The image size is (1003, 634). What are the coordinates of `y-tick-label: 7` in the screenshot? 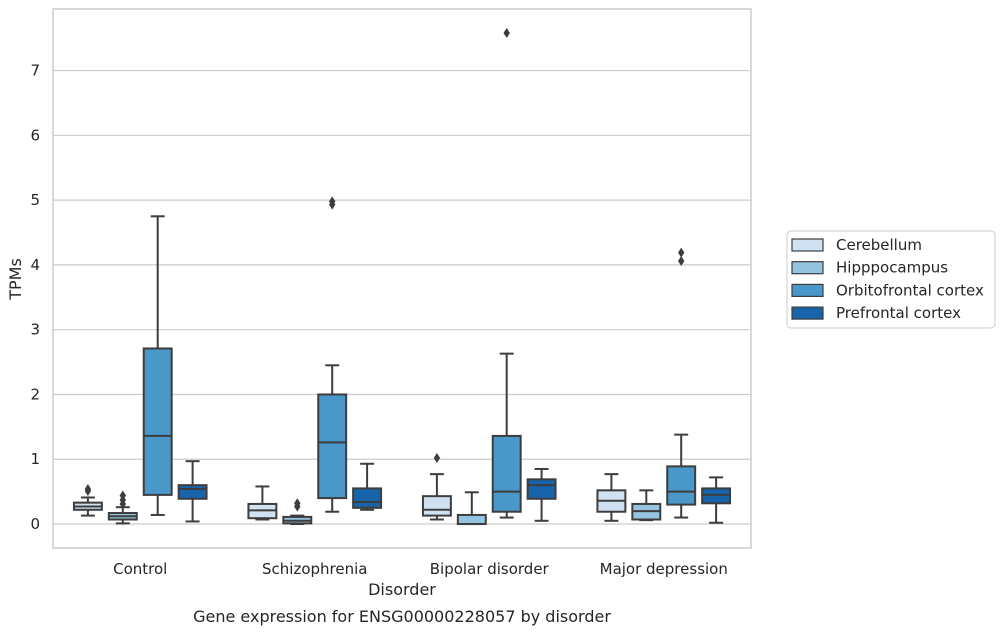 It's located at (35, 71).